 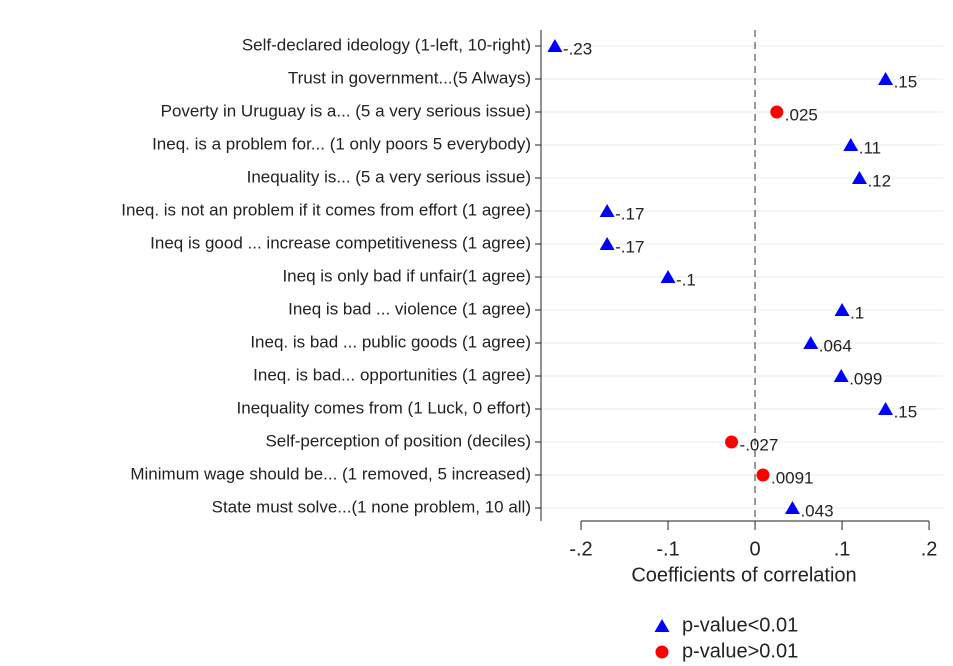 What do you see at coordinates (392, 374) in the screenshot?
I see `y-tick-label: Ineq. is bad... opportunities (1 agree)` at bounding box center [392, 374].